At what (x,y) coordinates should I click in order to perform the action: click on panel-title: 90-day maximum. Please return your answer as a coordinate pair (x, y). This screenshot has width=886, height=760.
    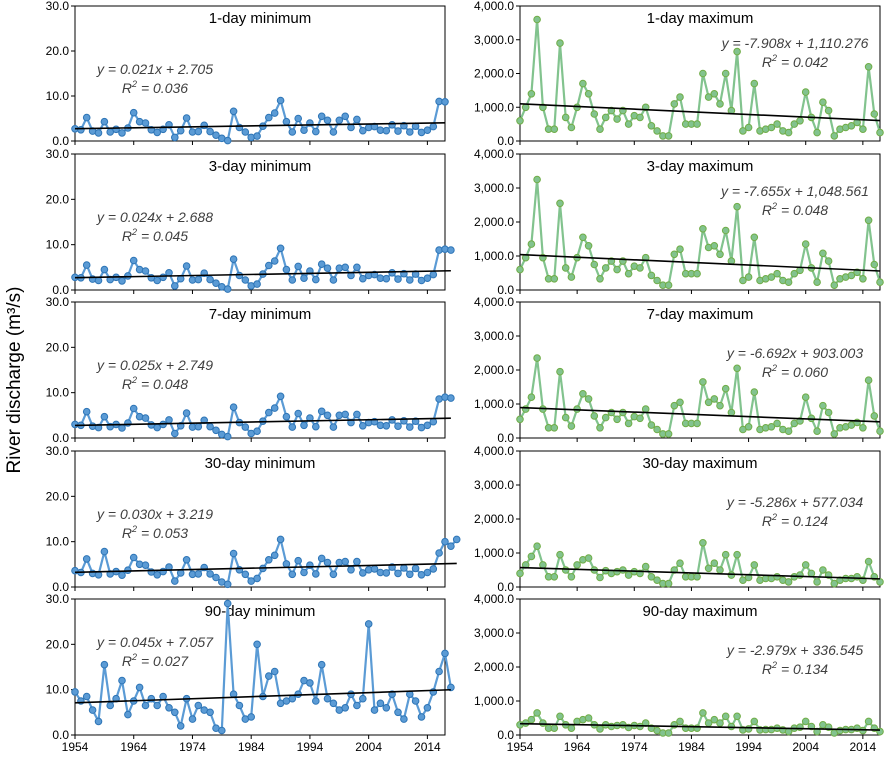
    Looking at the image, I should click on (699, 611).